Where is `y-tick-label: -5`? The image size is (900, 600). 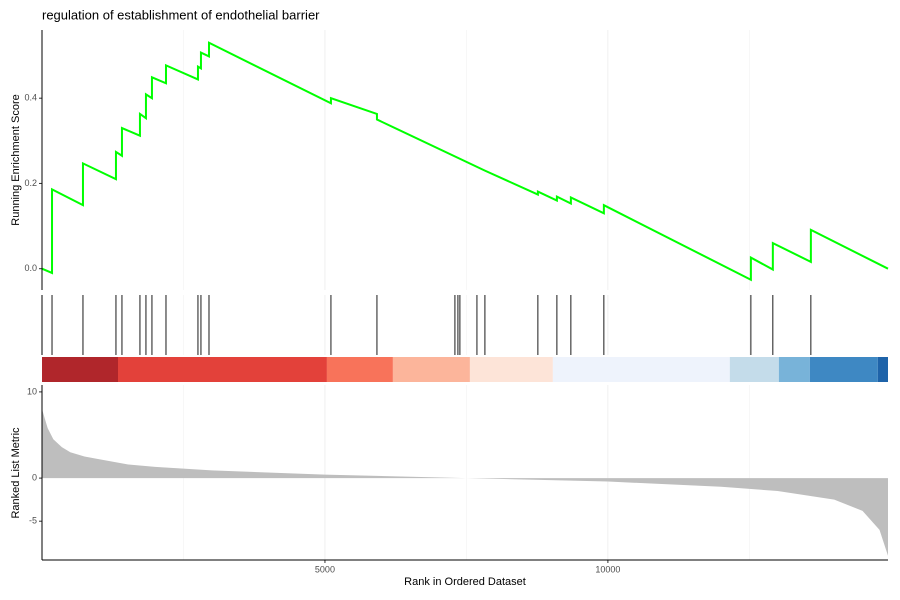
y-tick-label: -5 is located at coordinates (33, 521).